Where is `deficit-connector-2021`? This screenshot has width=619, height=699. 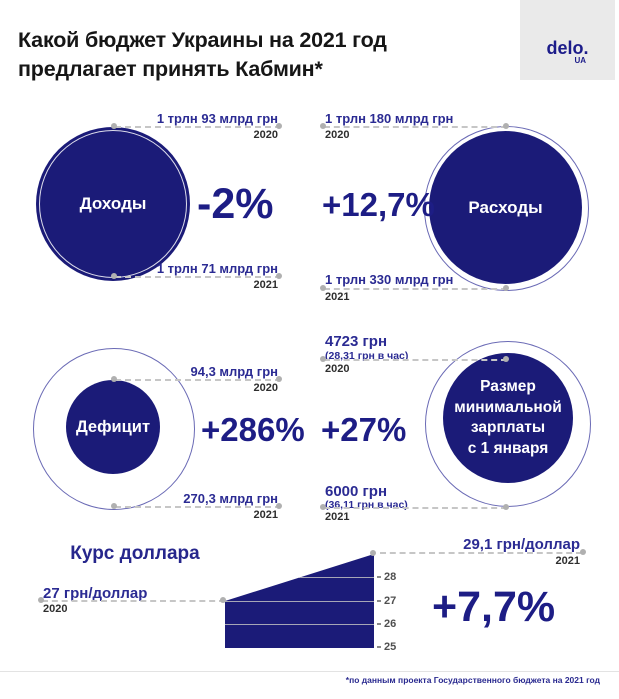 deficit-connector-2021 is located at coordinates (198, 507).